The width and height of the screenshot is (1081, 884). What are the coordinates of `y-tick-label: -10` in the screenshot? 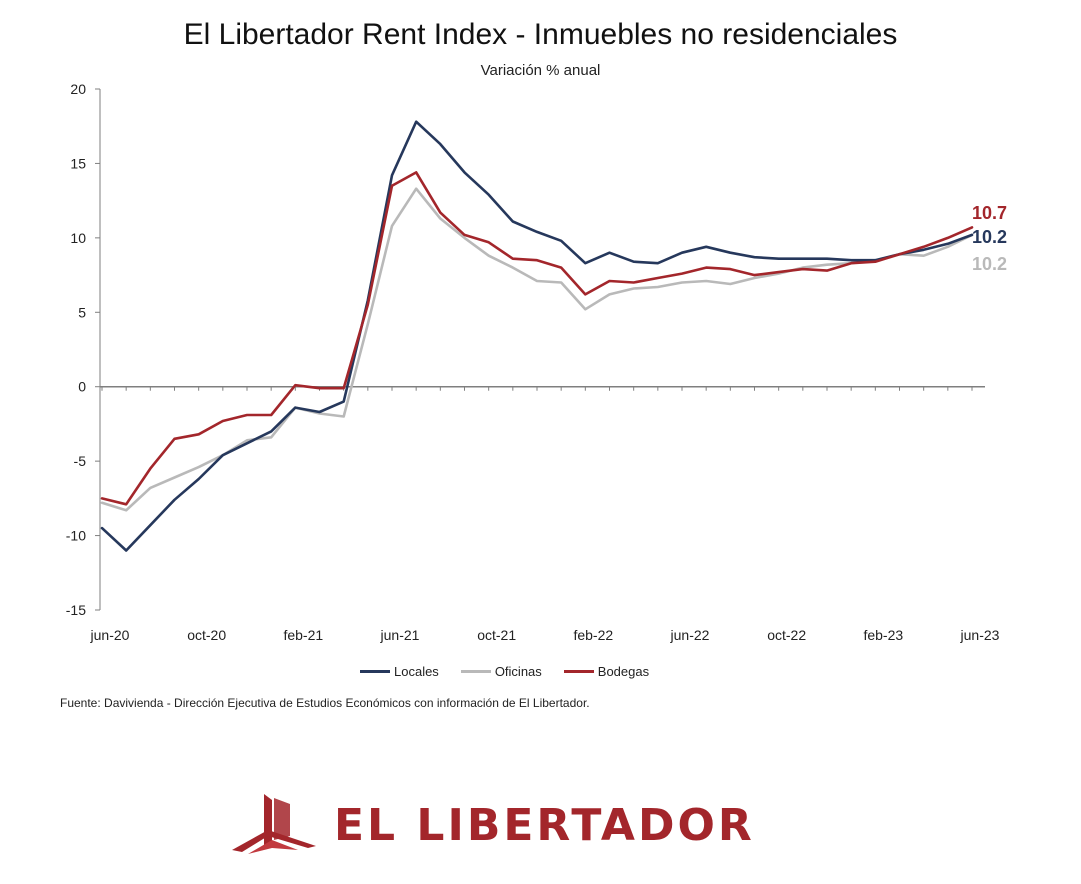 It's located at (76, 536).